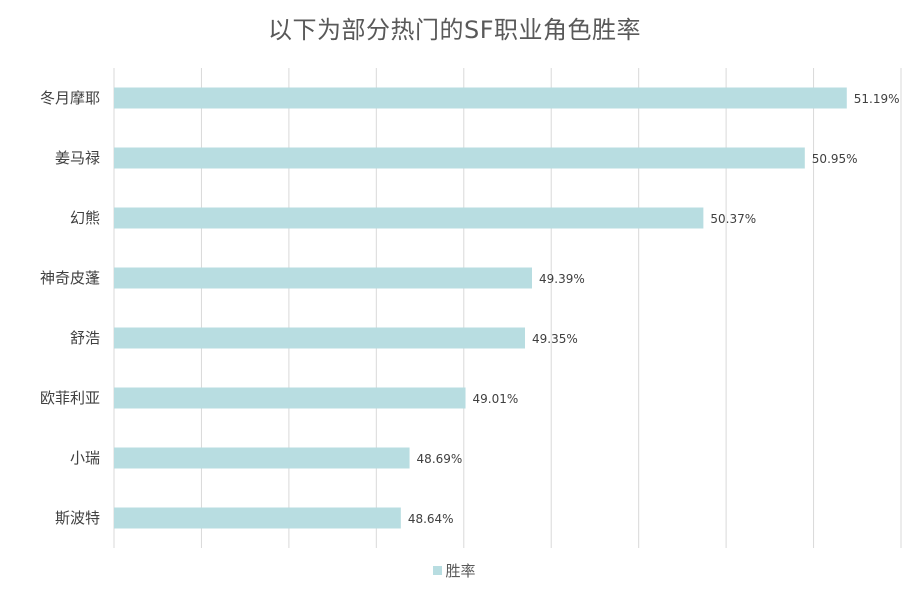  I want to click on data-label: 49.01%, so click(496, 399).